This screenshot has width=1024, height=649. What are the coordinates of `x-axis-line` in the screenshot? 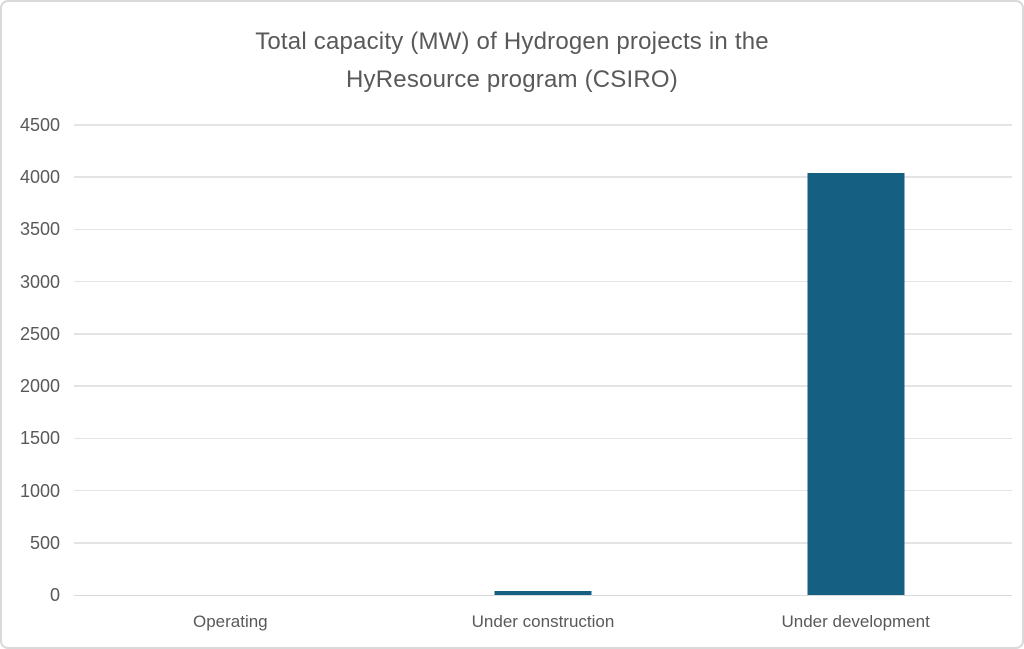 It's located at (543, 595).